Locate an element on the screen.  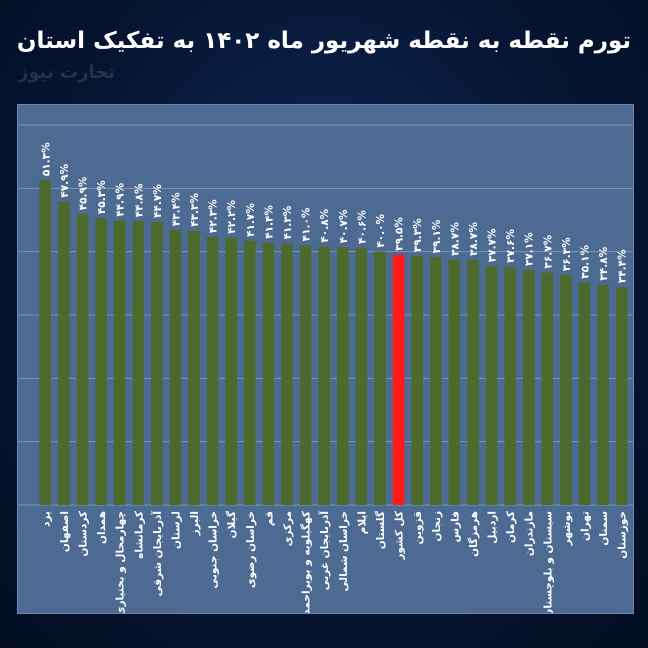
category-label: قزوین is located at coordinates (418, 527).